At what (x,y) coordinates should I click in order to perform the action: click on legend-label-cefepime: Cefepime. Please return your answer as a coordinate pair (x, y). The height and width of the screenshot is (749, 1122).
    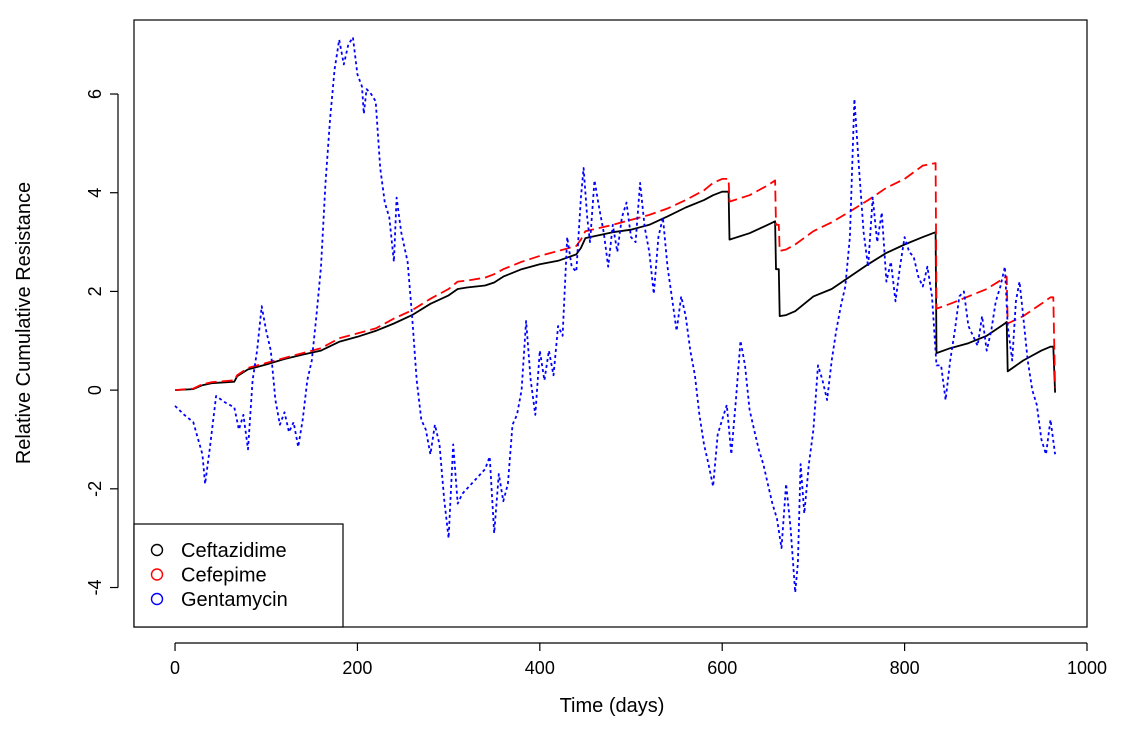
    Looking at the image, I should click on (224, 576).